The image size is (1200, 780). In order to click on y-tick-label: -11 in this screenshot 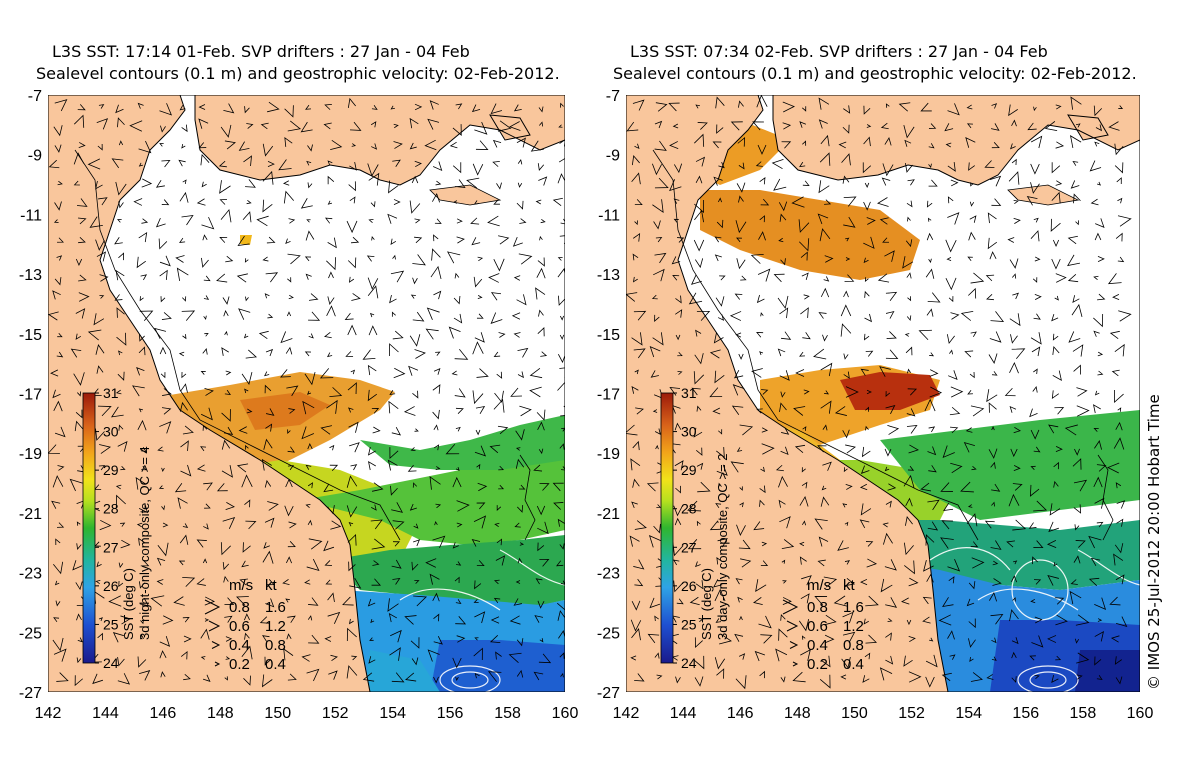, I will do `click(609, 215)`.